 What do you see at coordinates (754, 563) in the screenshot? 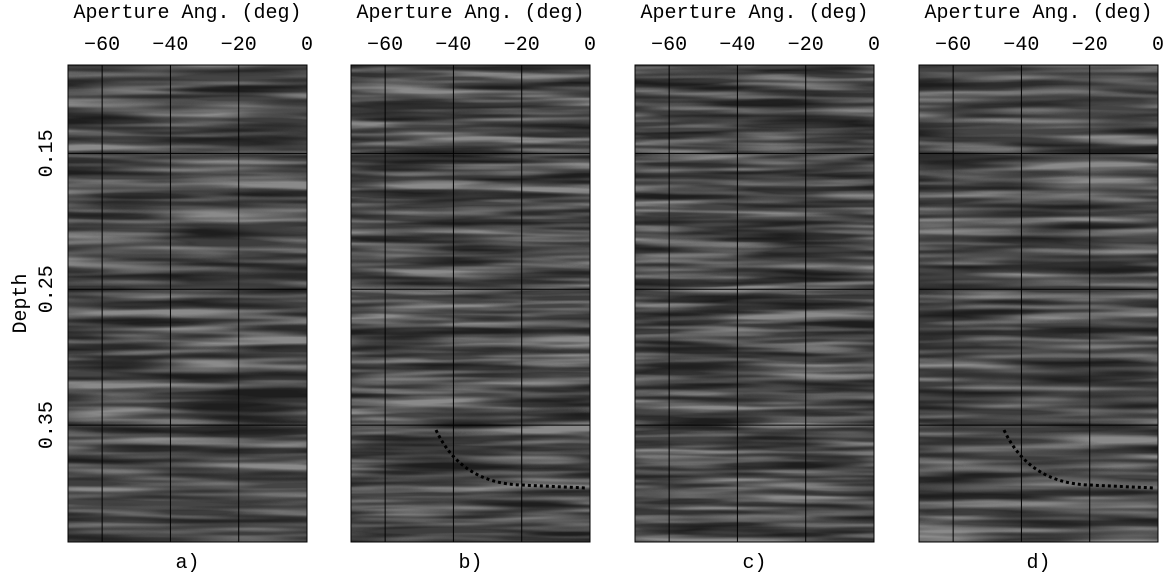
I see `panel-caption: c)` at bounding box center [754, 563].